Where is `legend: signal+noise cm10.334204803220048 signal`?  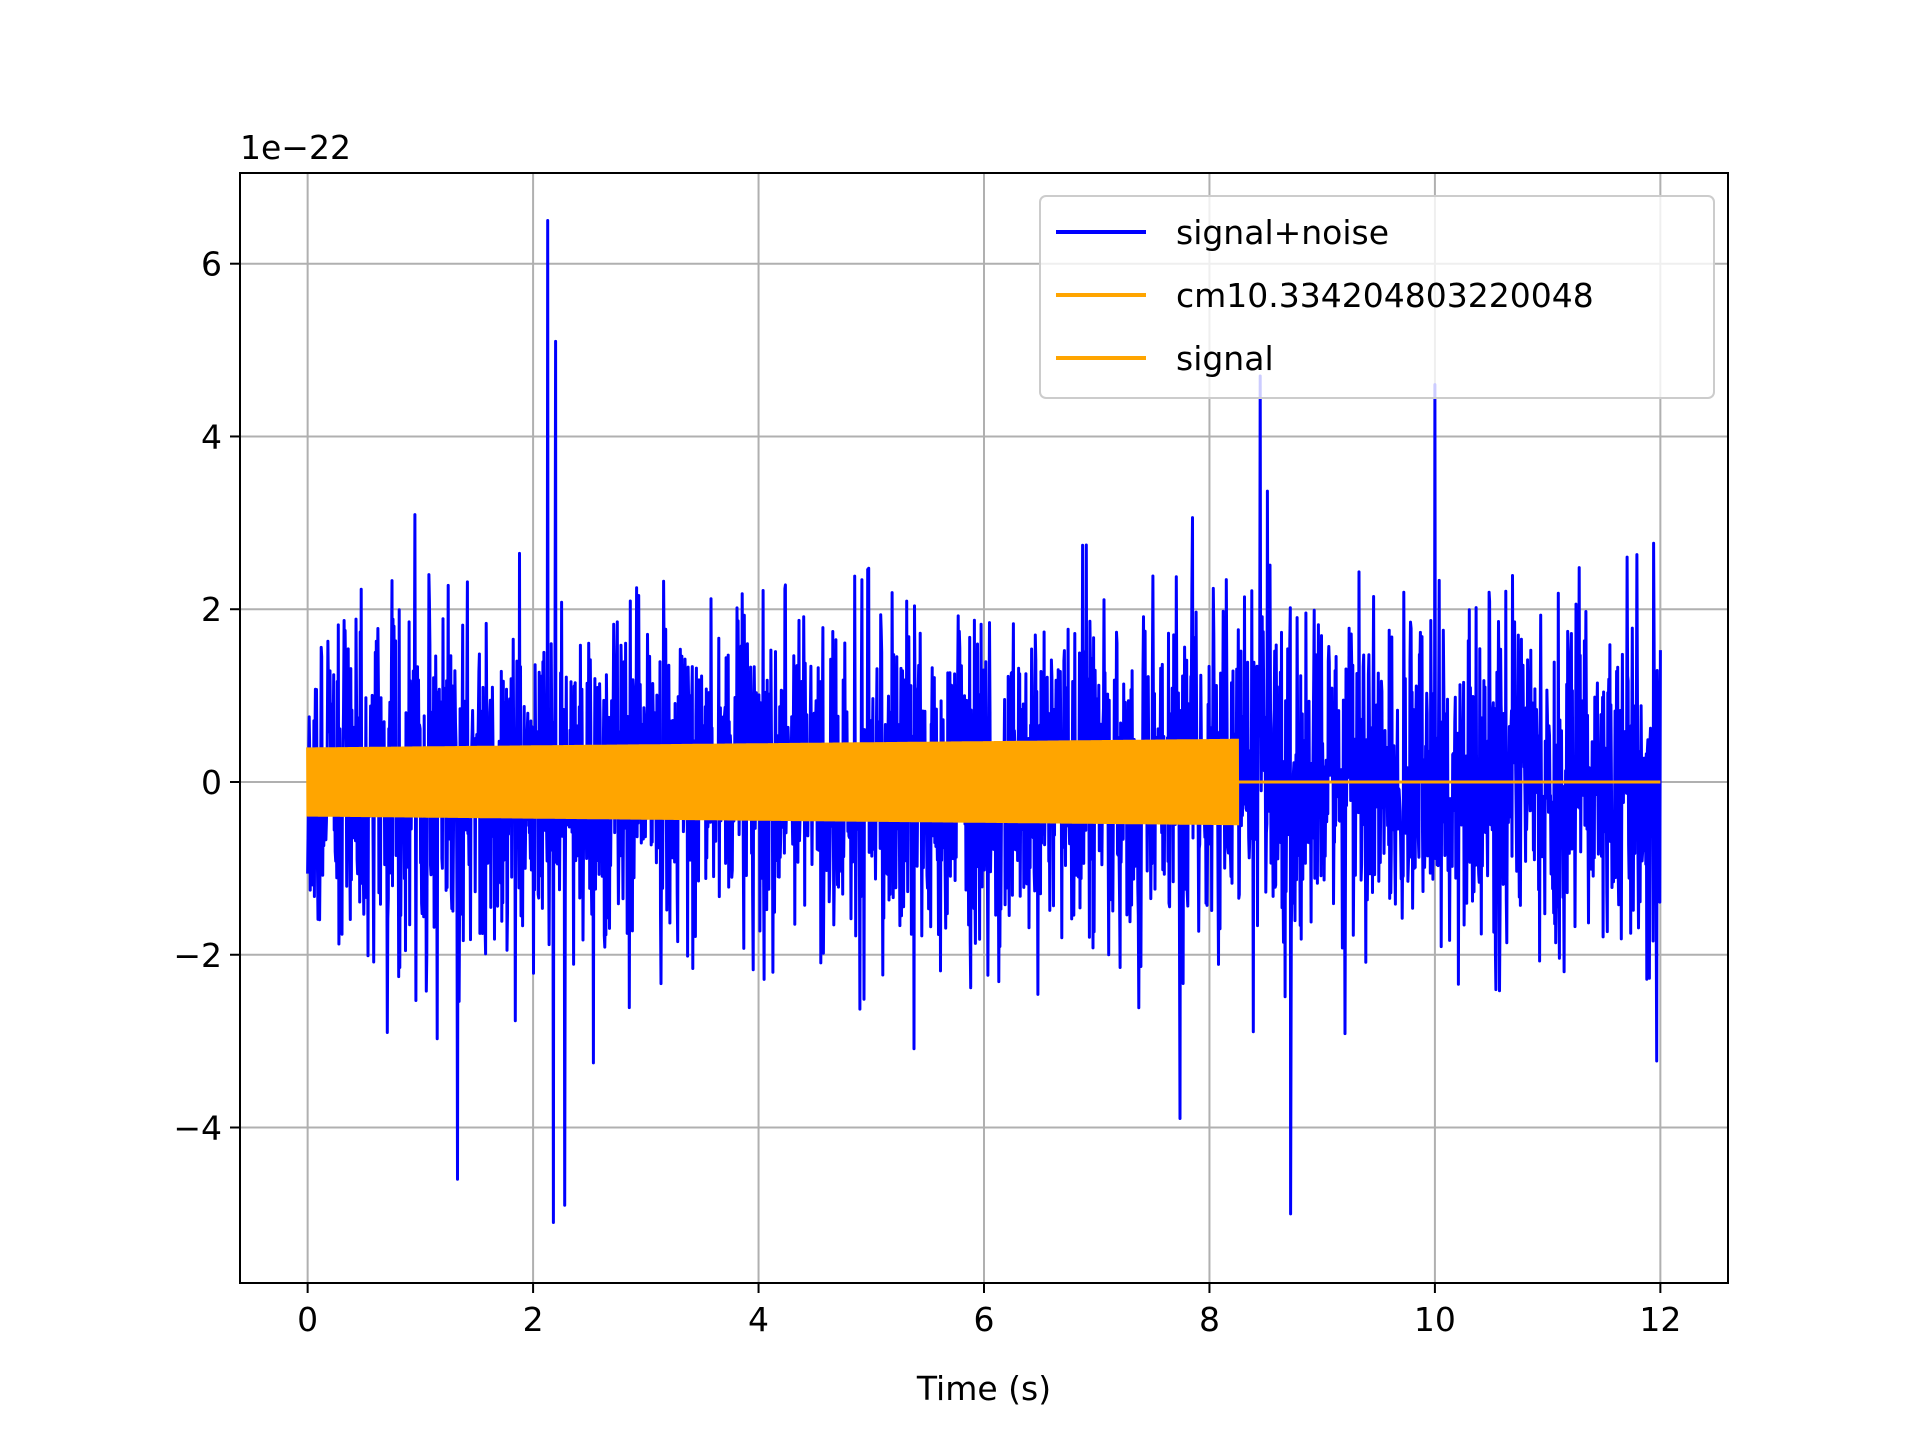 legend: signal+noise cm10.334204803220048 signal is located at coordinates (1377, 297).